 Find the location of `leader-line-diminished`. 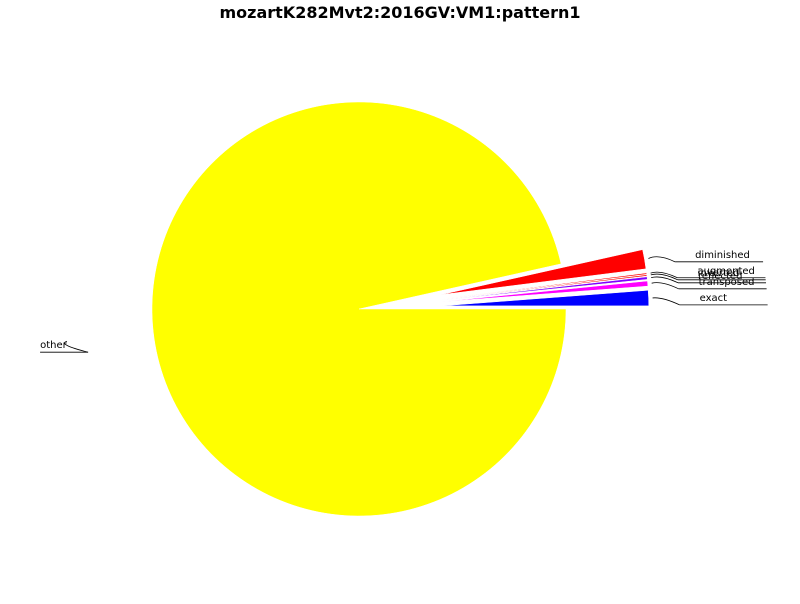

leader-line-diminished is located at coordinates (662, 259).